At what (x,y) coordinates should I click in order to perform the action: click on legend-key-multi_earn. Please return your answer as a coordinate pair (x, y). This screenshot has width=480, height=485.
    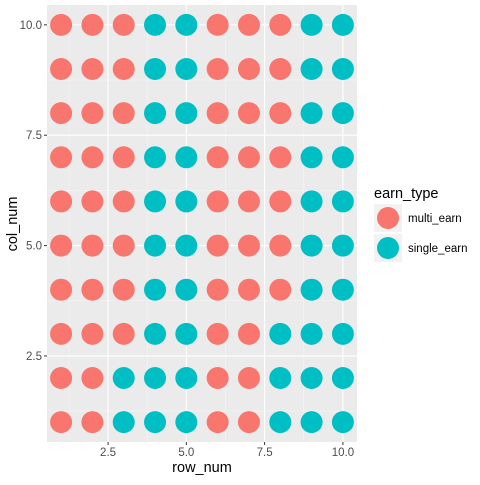
    Looking at the image, I should click on (388, 218).